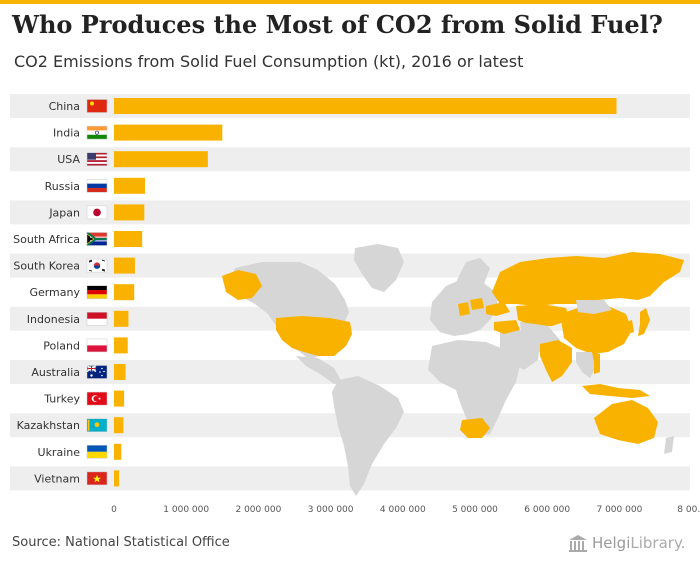 This screenshot has height=568, width=700. Describe the element at coordinates (97, 398) in the screenshot. I see `turkey-flag-icon` at that location.